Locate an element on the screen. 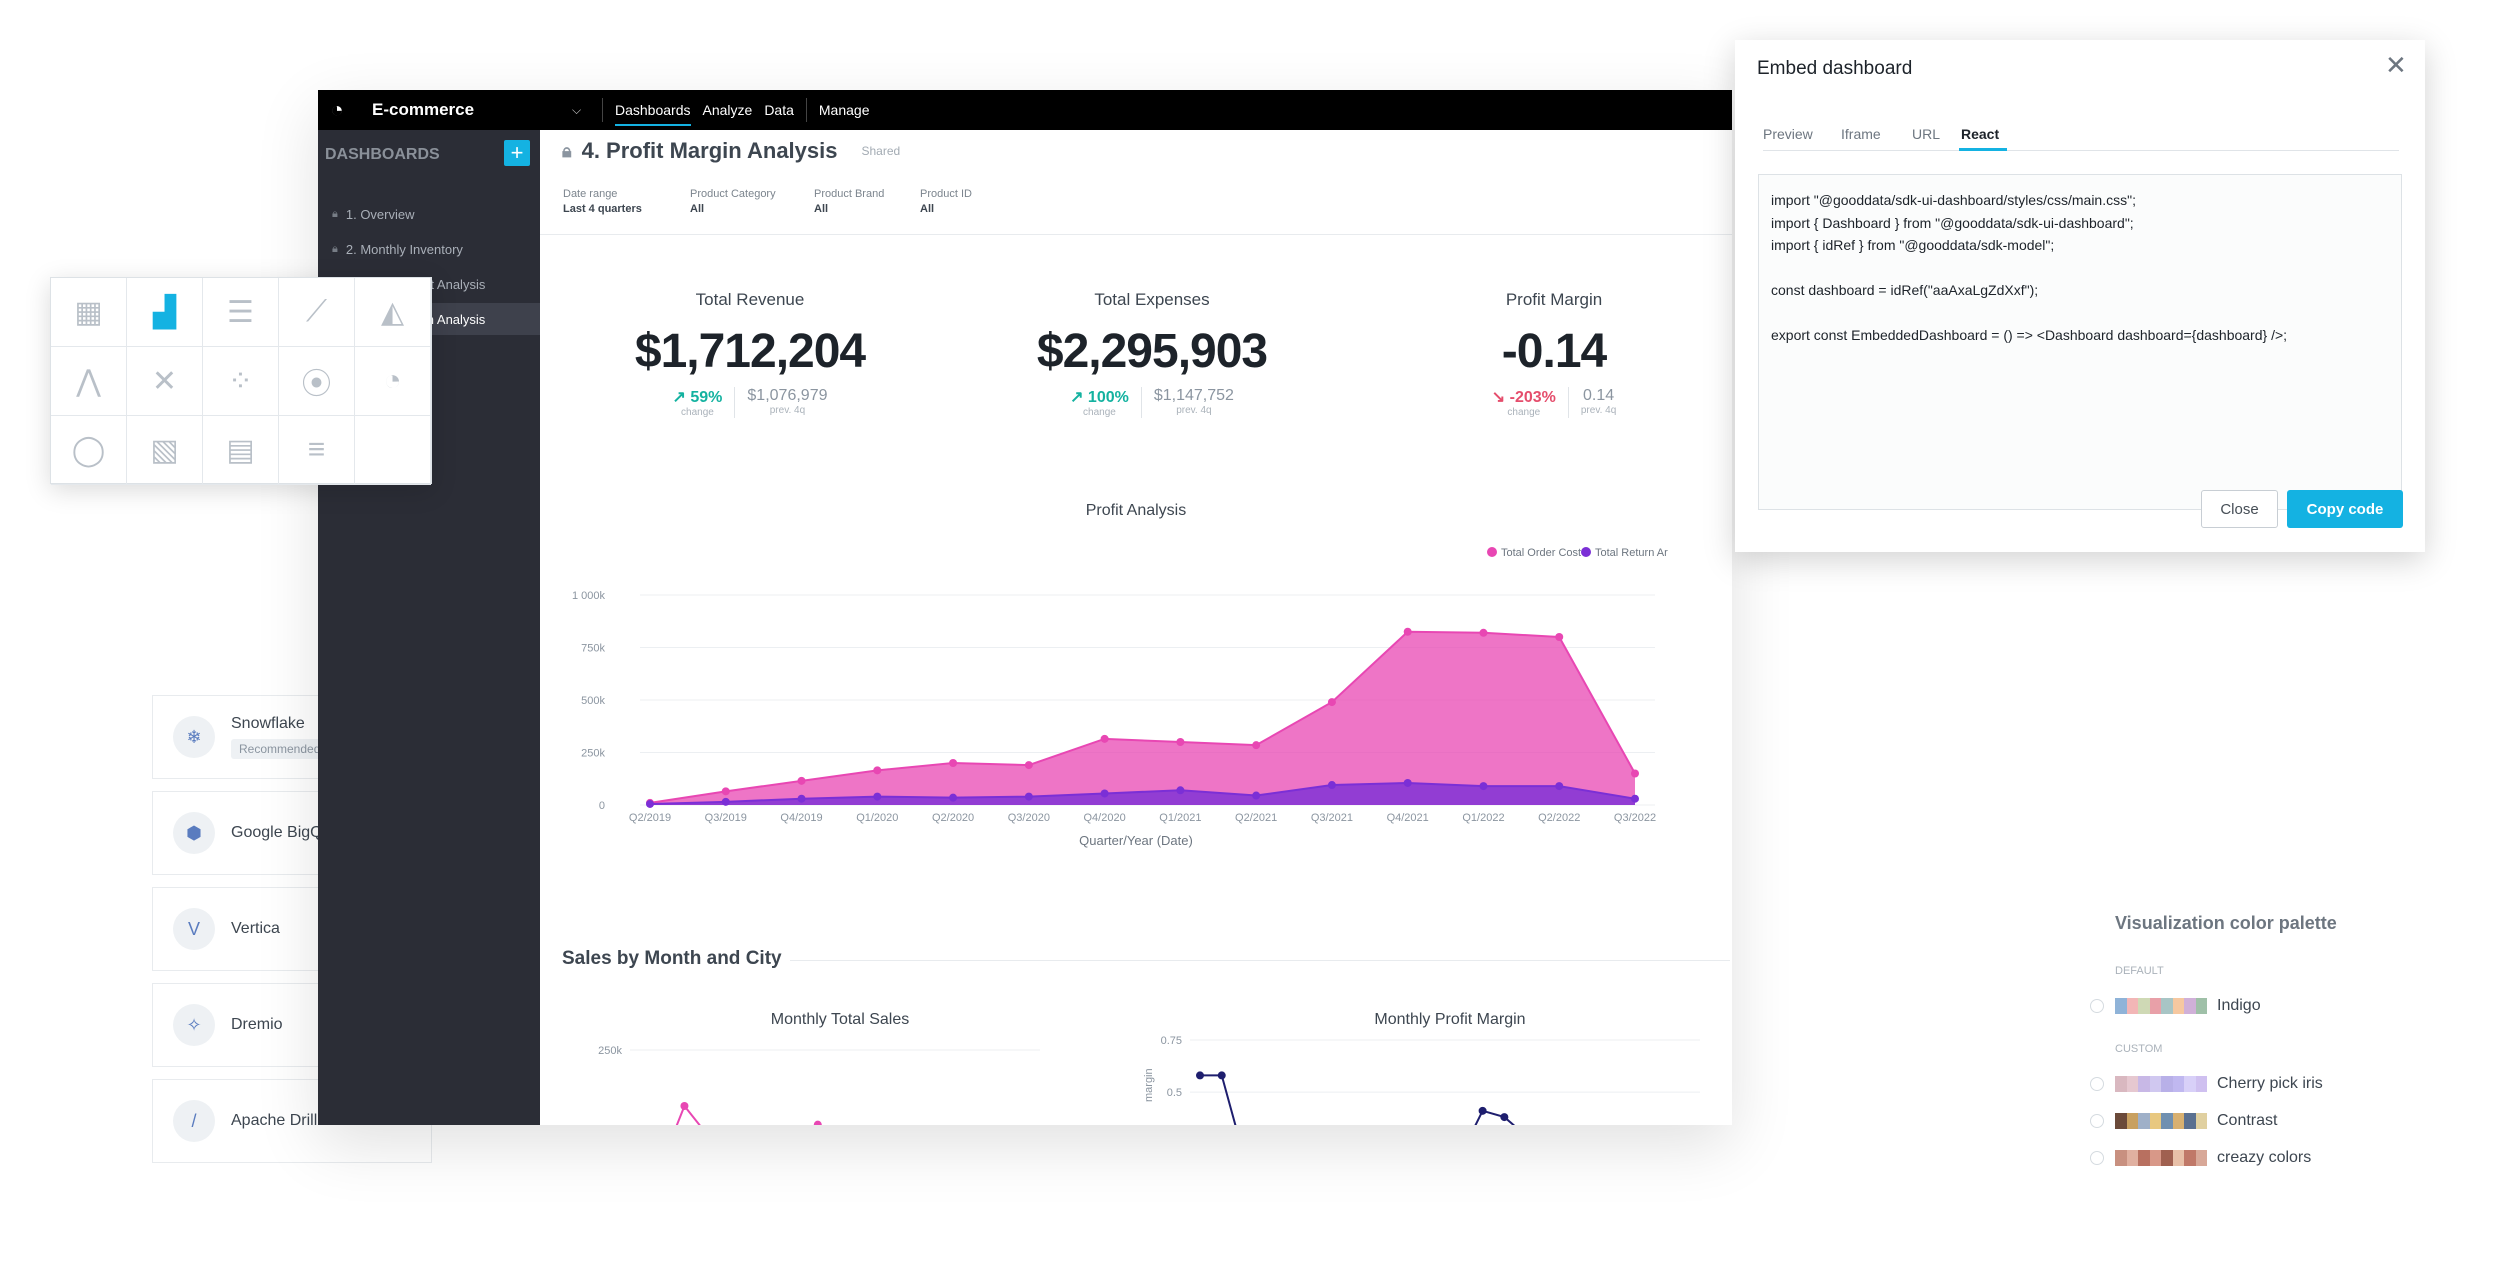  palette-option: creazy colors is located at coordinates (2200, 1158).